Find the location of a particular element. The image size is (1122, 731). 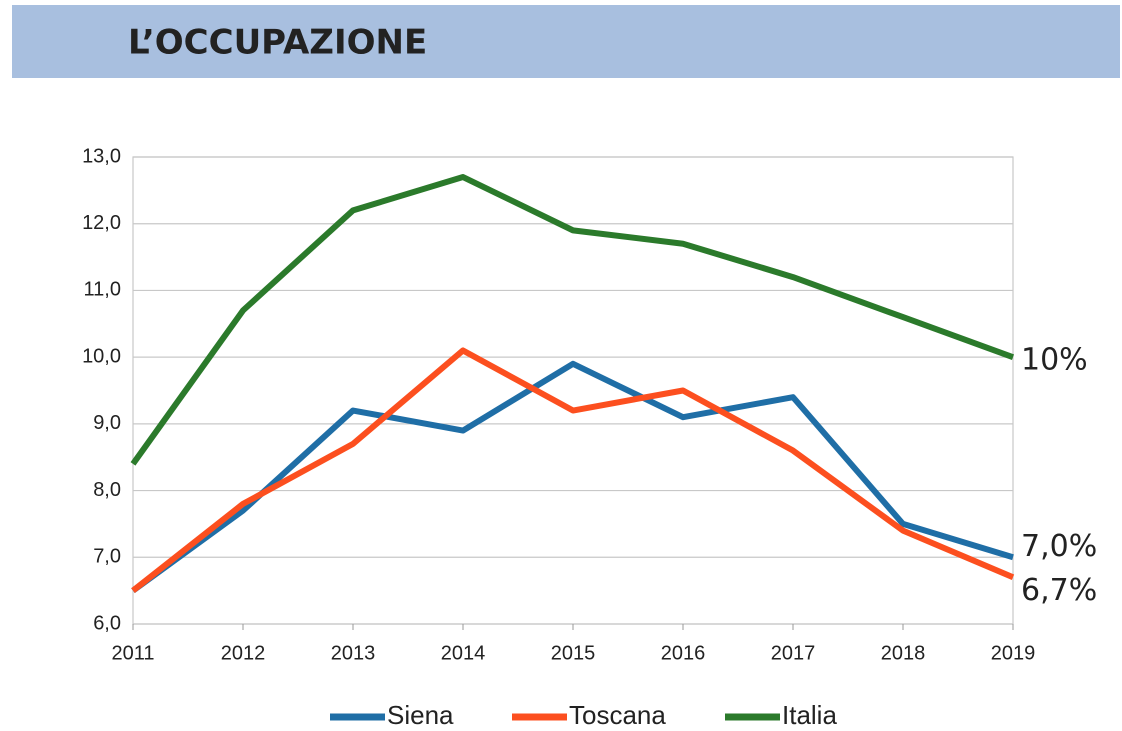

legend-label: Siena is located at coordinates (420, 715).